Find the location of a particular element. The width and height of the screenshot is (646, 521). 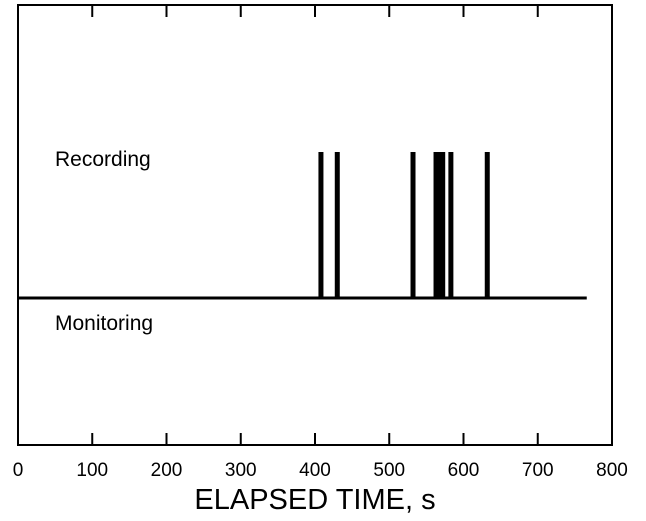

x-tick-label-3: 300 is located at coordinates (241, 470).